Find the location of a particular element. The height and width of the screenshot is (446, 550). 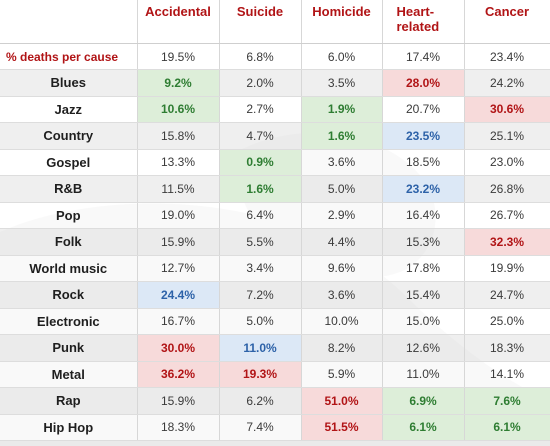

value-cell: 11.5% is located at coordinates (178, 189).